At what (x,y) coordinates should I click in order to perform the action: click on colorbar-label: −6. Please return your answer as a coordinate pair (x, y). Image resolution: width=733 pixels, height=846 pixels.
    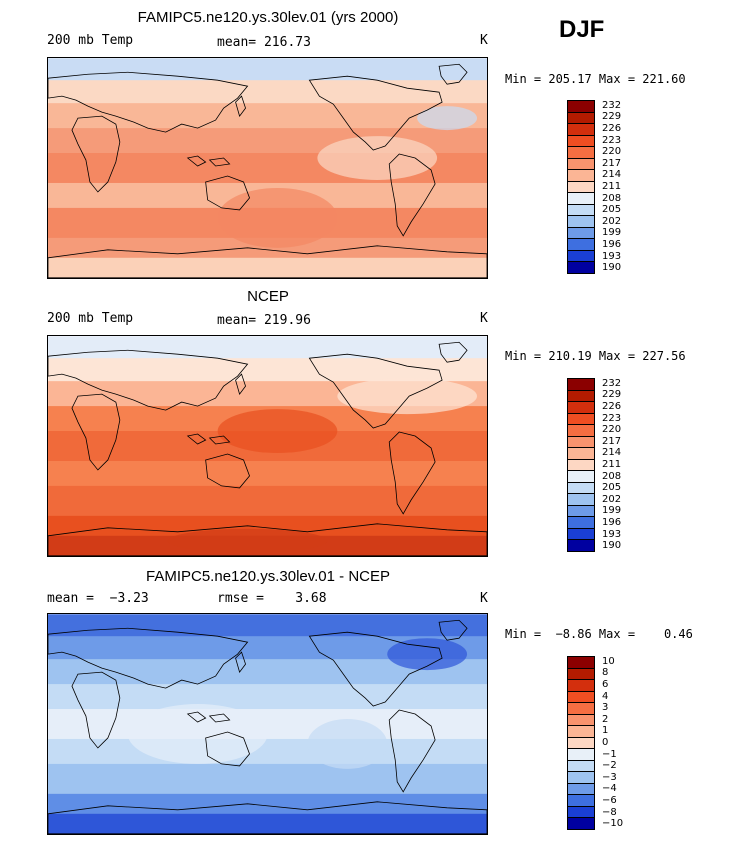
    Looking at the image, I should click on (609, 800).